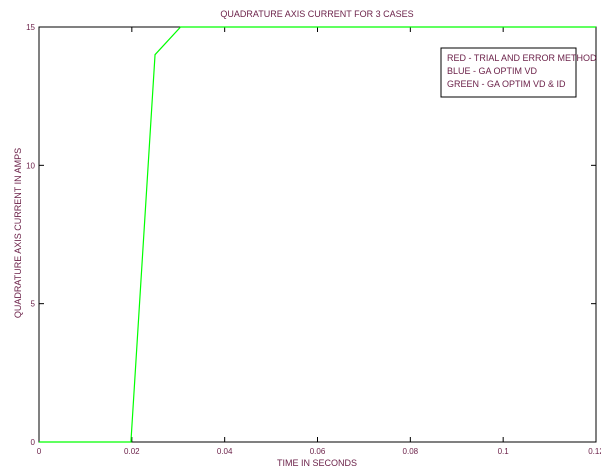 This screenshot has height=470, width=601. What do you see at coordinates (225, 451) in the screenshot?
I see `x-tick-label: 0.04` at bounding box center [225, 451].